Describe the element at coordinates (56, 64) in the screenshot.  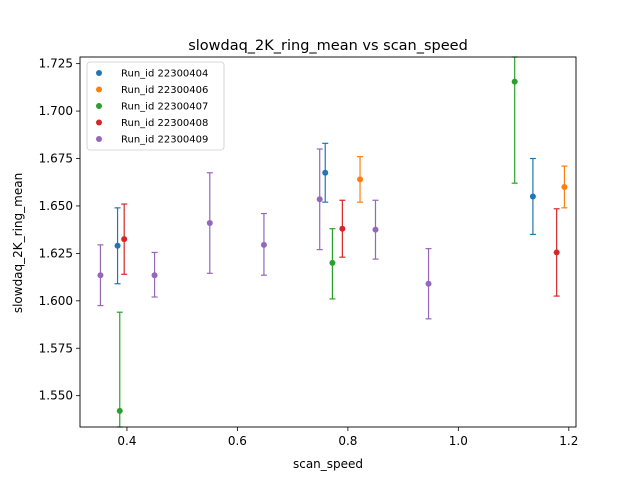
I see `y-tick-label: 1.725` at that location.